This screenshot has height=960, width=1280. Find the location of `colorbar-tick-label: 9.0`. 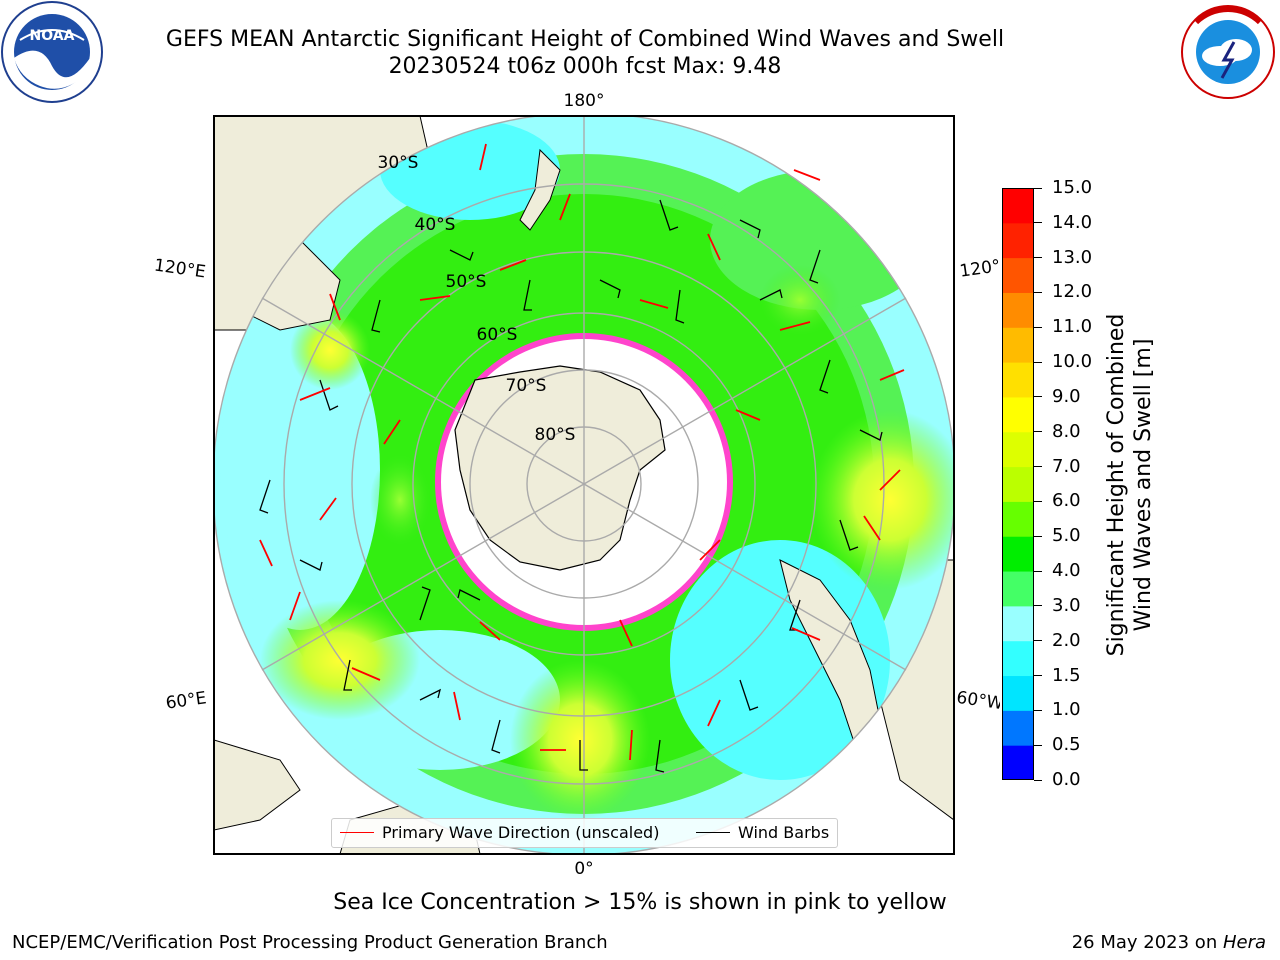

colorbar-tick-label: 9.0 is located at coordinates (1066, 396).